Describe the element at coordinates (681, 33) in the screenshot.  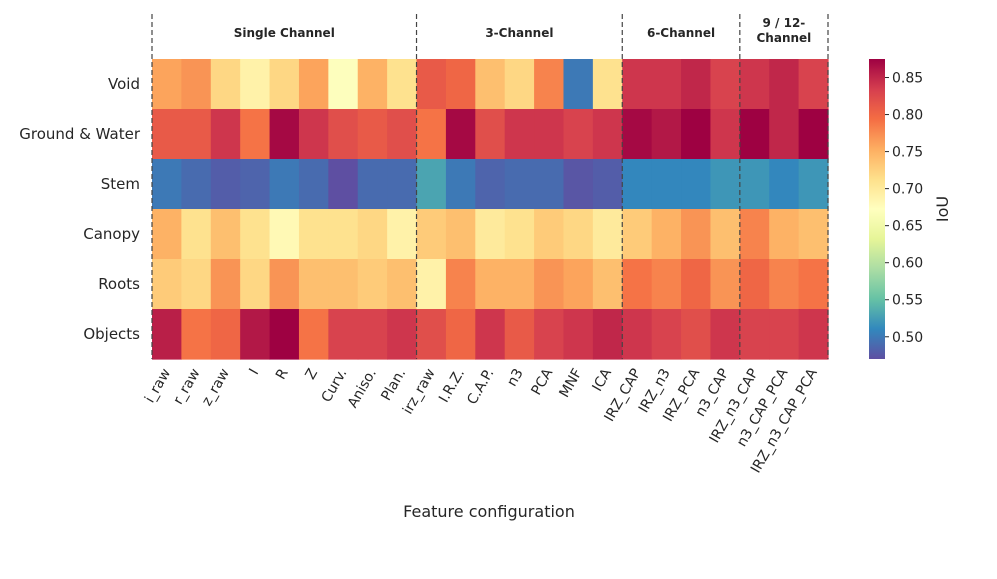
I see `group-label: 6-Channel` at that location.